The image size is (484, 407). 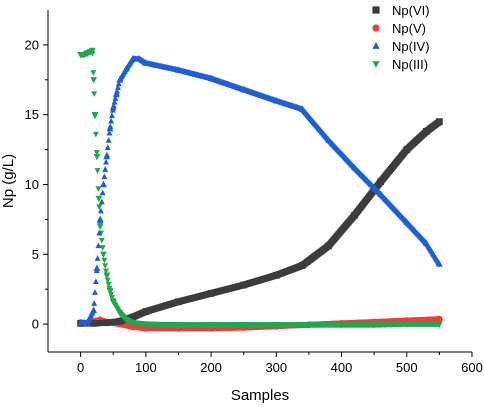 What do you see at coordinates (411, 46) in the screenshot?
I see `legend-label: Np(IV)` at bounding box center [411, 46].